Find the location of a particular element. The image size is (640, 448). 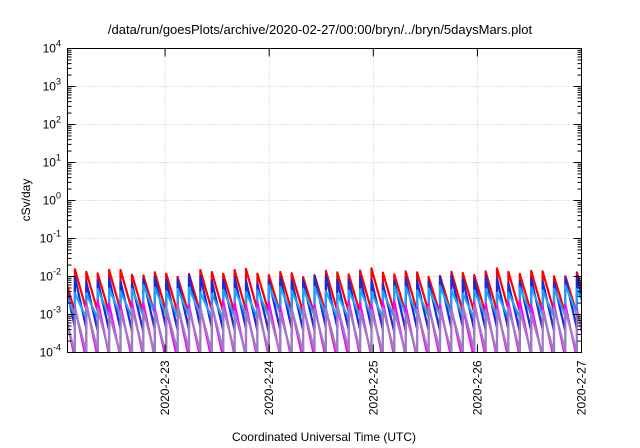

y-tick-label: 10⁴ is located at coordinates (52, 47).